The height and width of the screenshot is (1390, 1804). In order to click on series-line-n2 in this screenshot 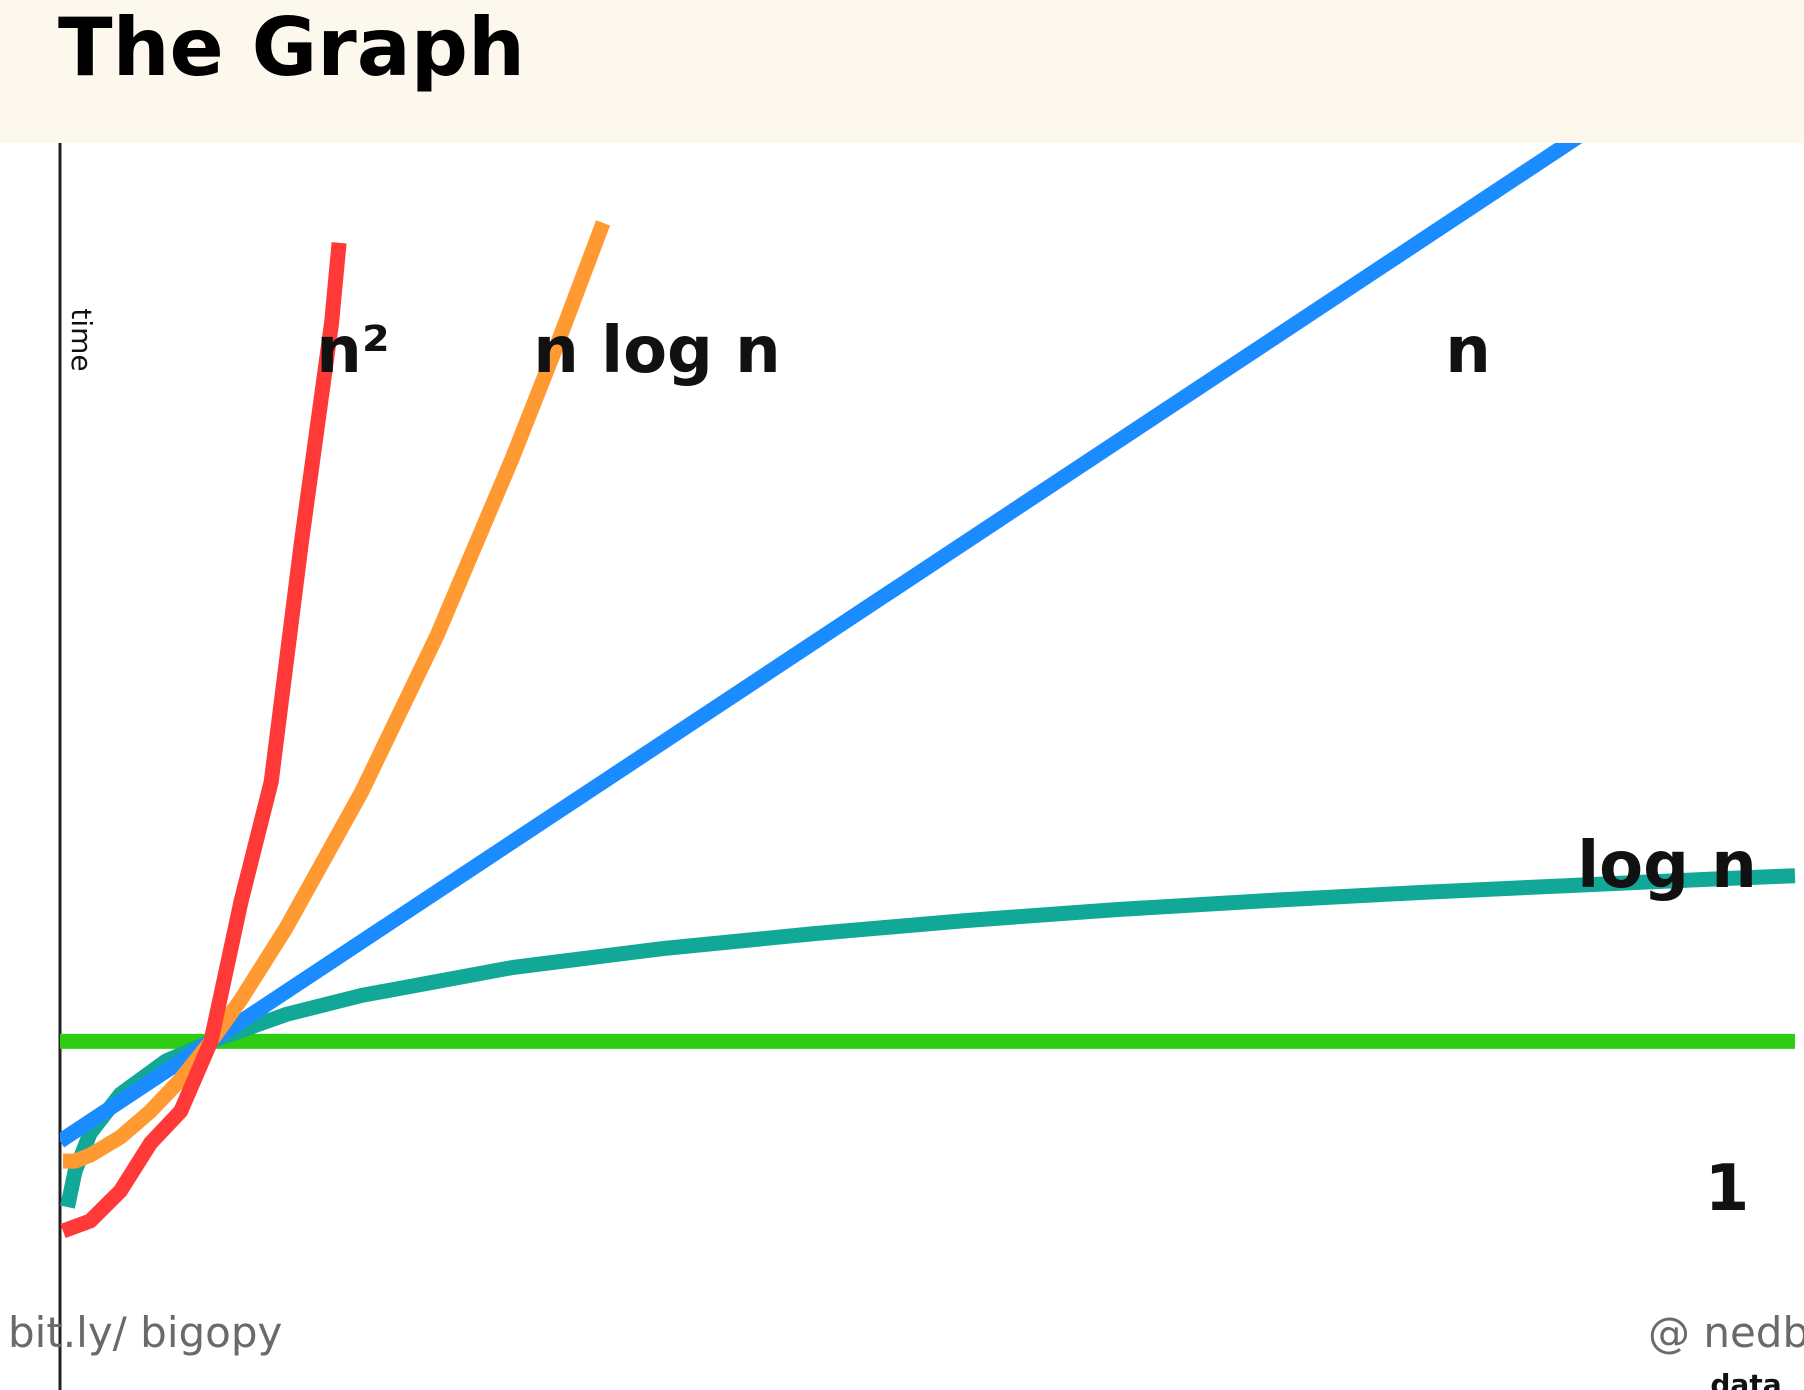, I will do `click(203, 740)`.